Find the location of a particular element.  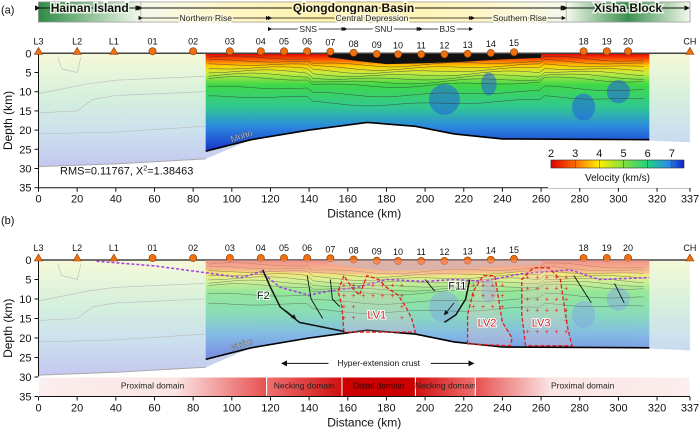

x-tick-label: 0 is located at coordinates (38, 200).